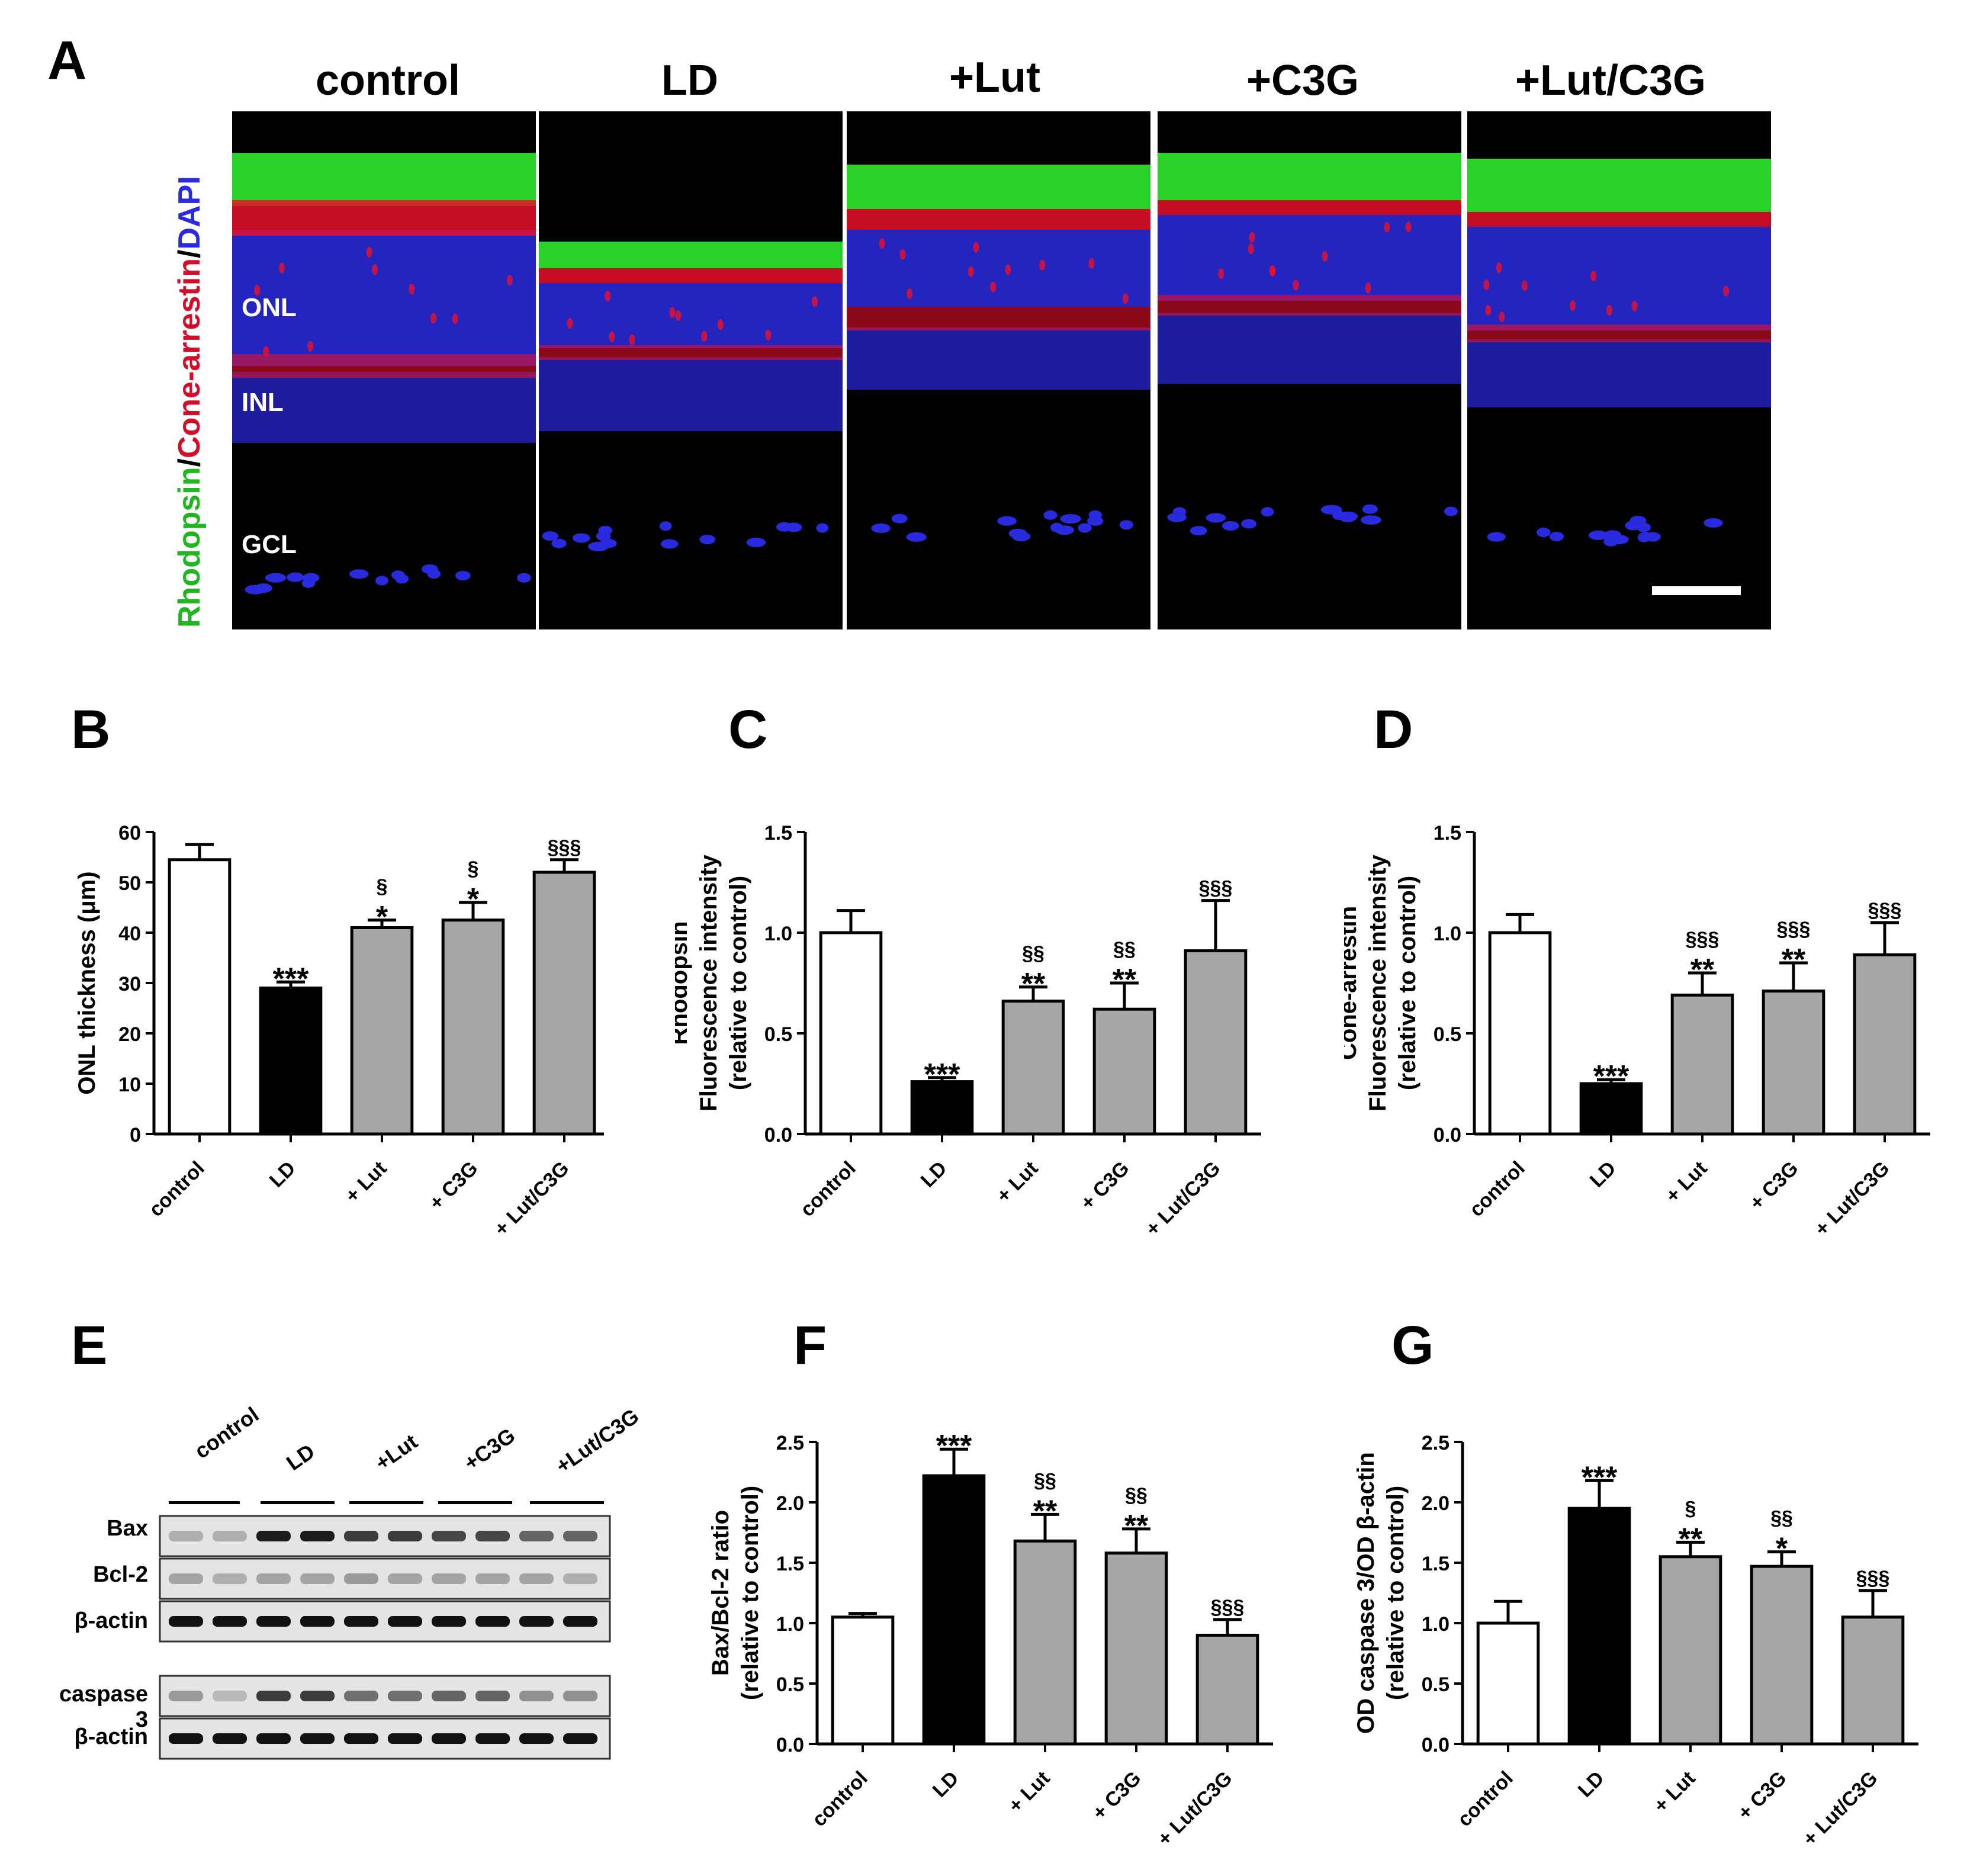  What do you see at coordinates (1781, 1518) in the screenshot?
I see `significance-section: §§` at bounding box center [1781, 1518].